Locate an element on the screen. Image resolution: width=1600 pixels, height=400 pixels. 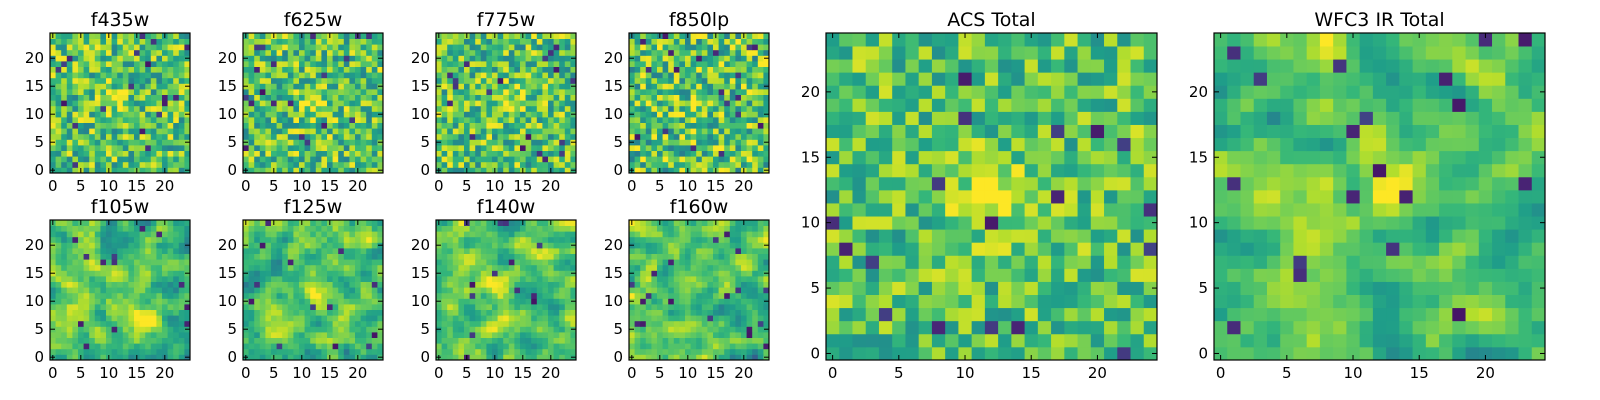
x-tick-label: 10 is located at coordinates (108, 373).